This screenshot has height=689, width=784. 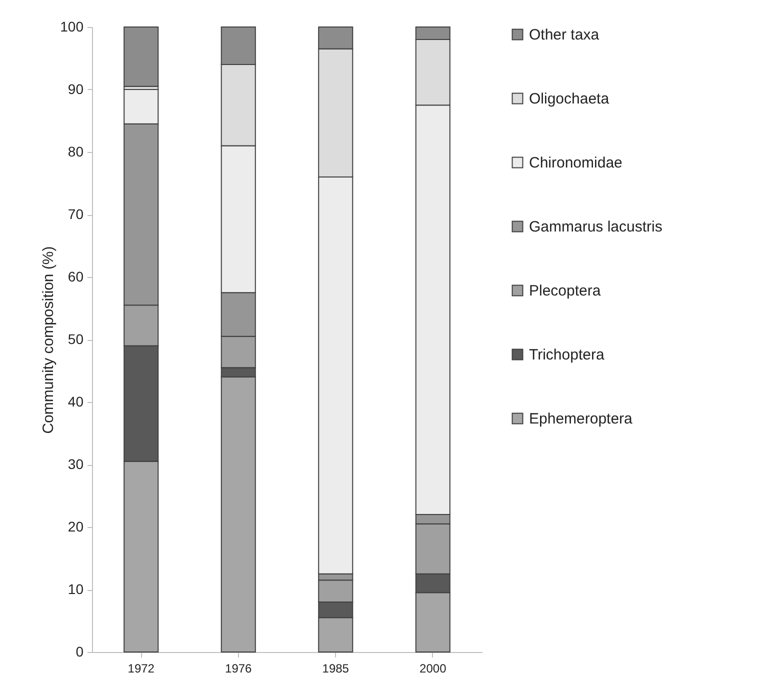 What do you see at coordinates (336, 669) in the screenshot?
I see `x-tick-label: 1985` at bounding box center [336, 669].